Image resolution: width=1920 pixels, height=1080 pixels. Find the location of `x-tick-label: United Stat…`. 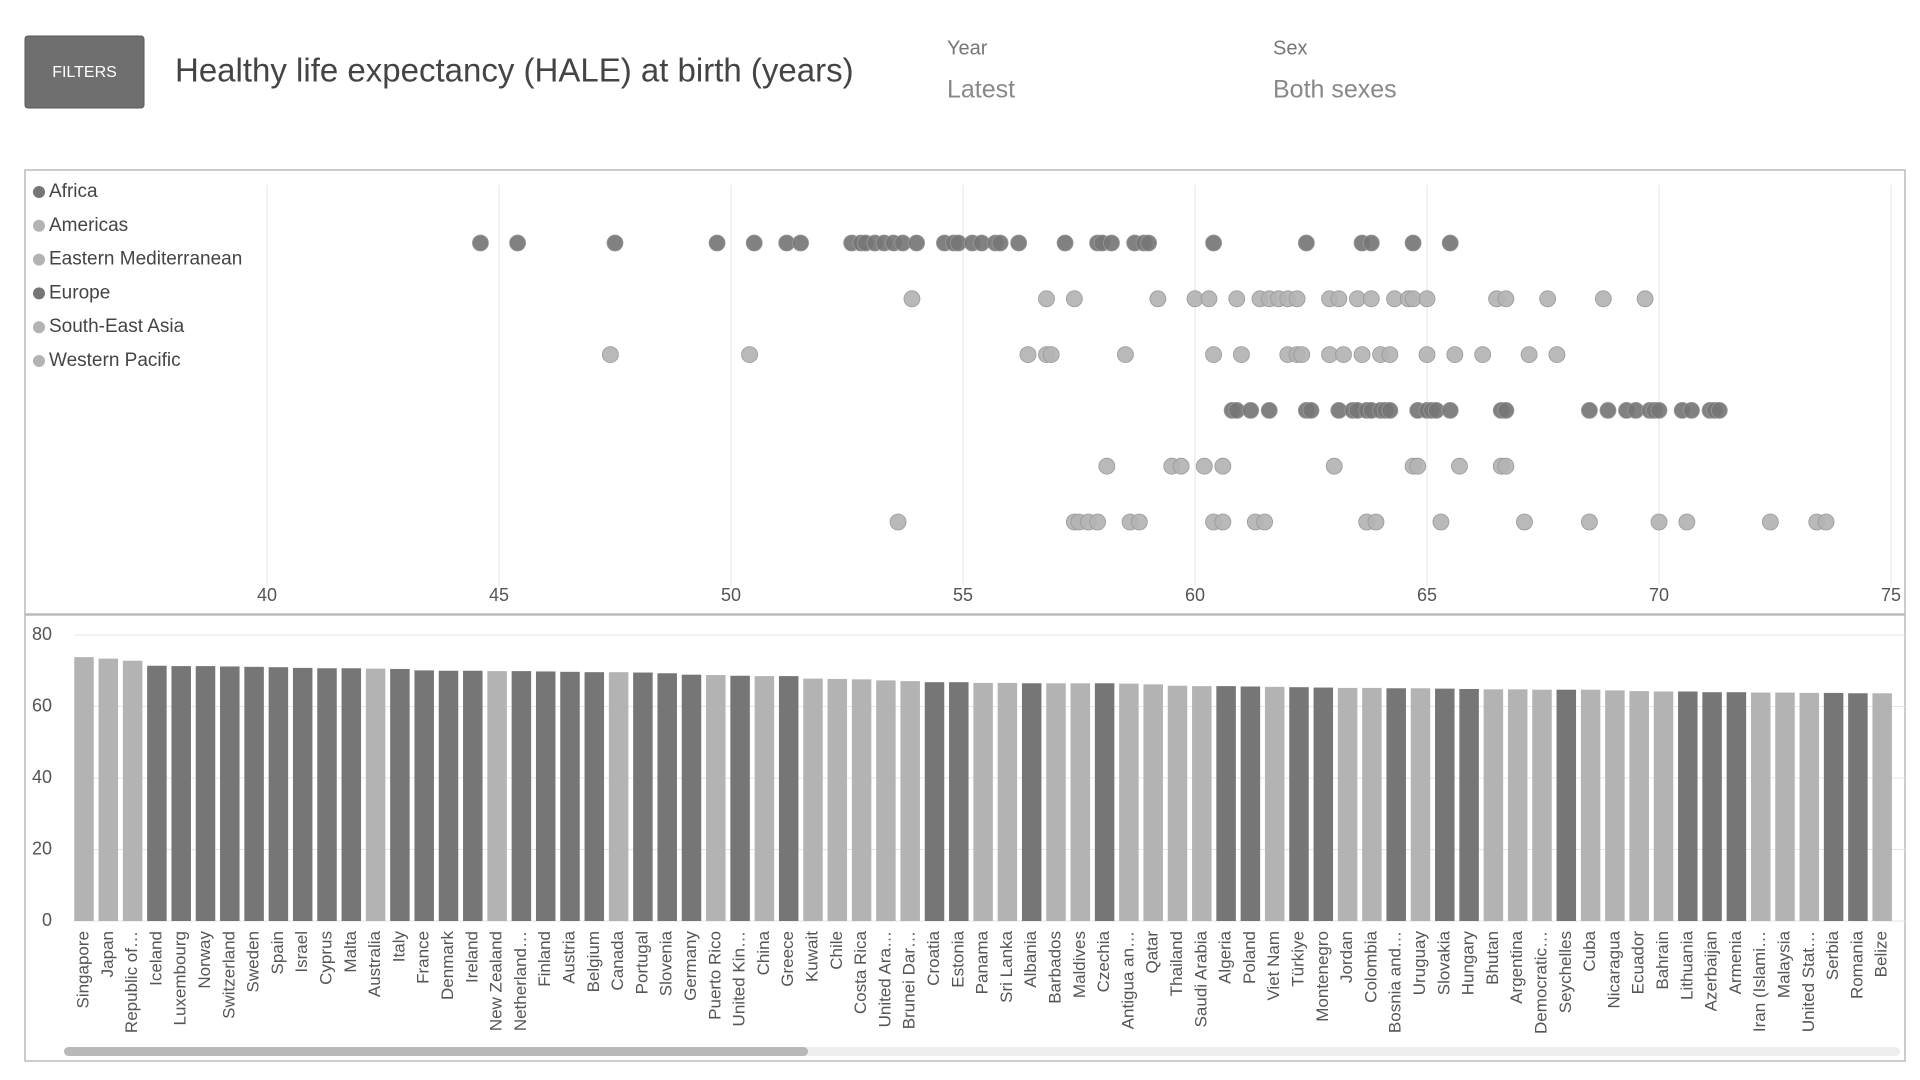

x-tick-label: United Stat… is located at coordinates (1808, 981).